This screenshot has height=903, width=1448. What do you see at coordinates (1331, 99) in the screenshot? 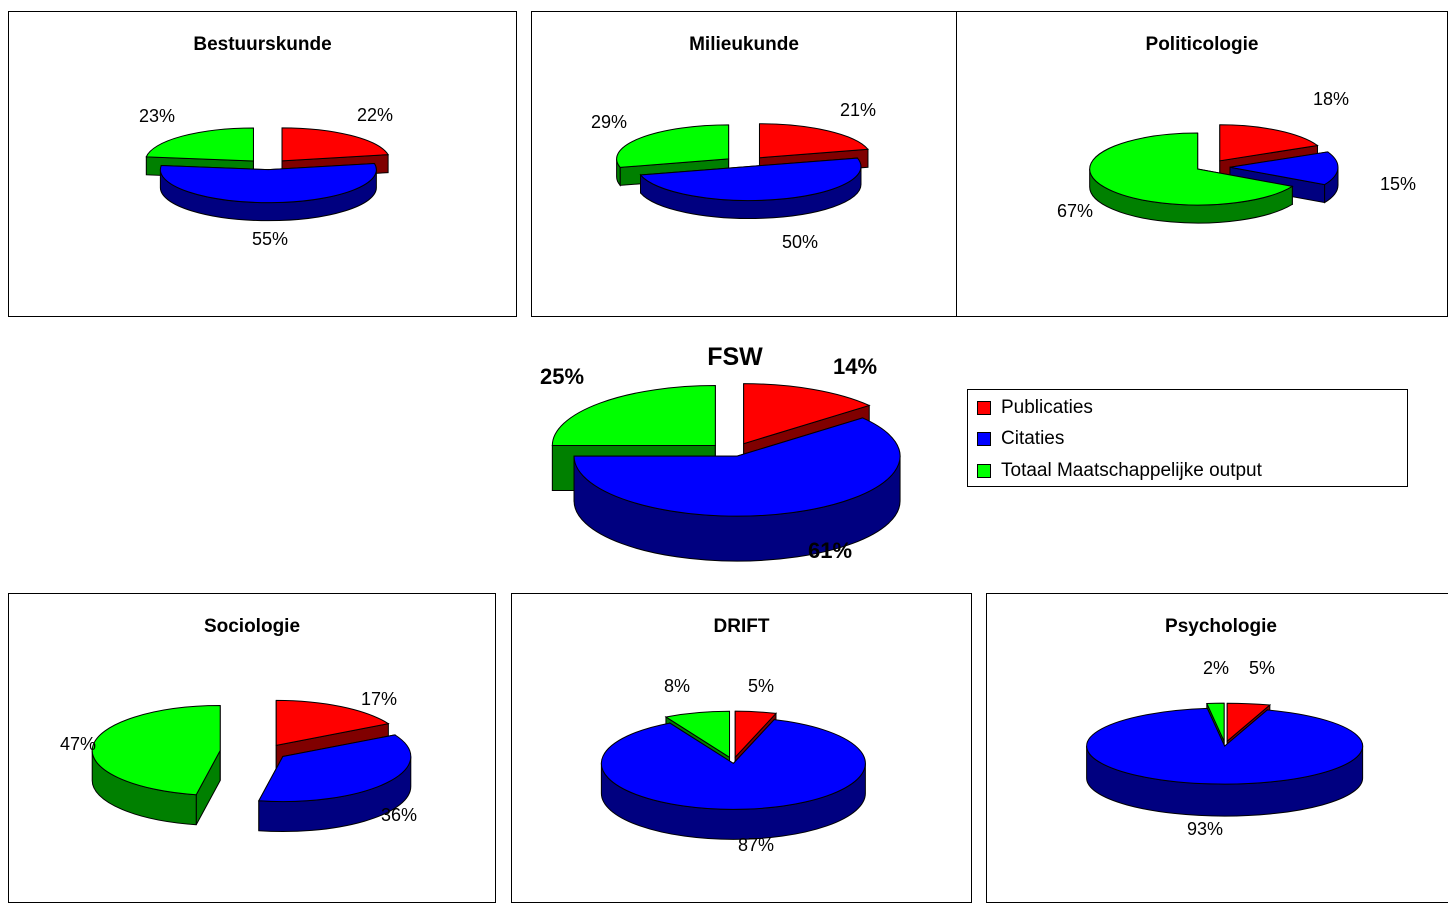
I see `data-label-publicaties: 18%` at bounding box center [1331, 99].